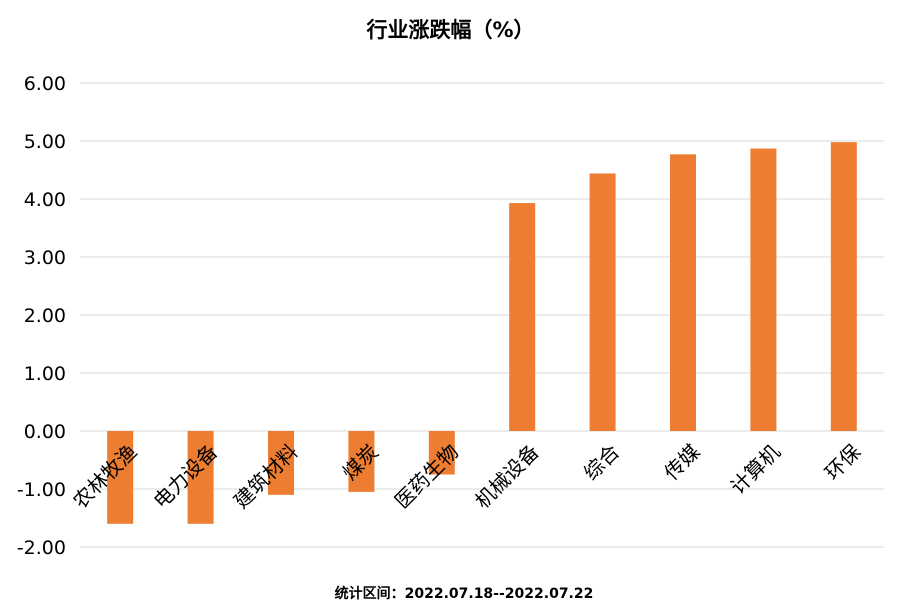  Describe the element at coordinates (45, 432) in the screenshot. I see `y-tick-label: 0.00` at that location.